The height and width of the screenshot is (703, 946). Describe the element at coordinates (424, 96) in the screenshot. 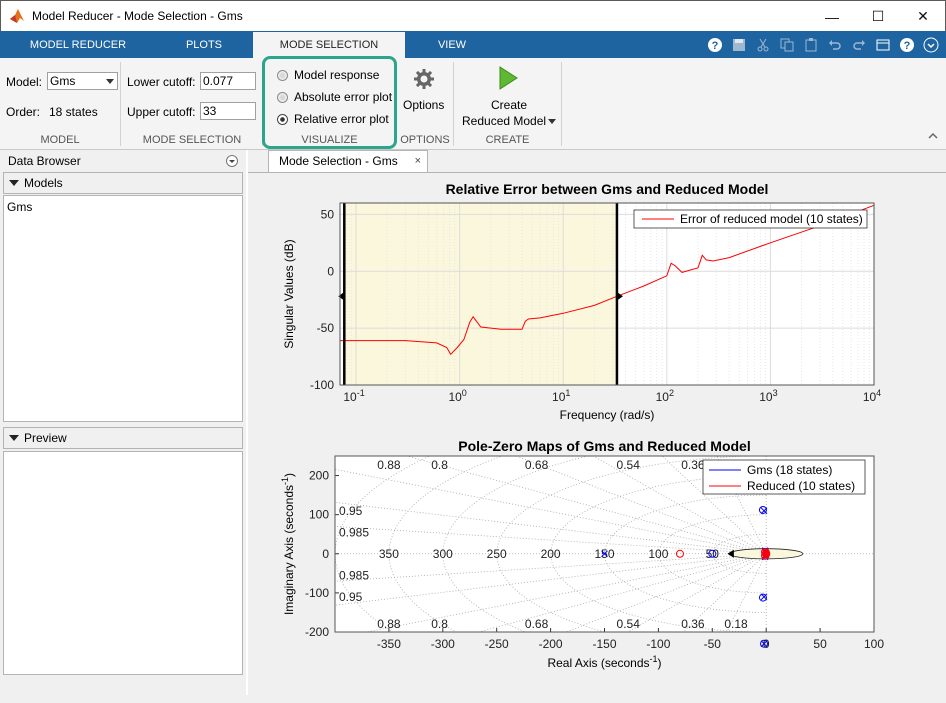

I see `options-button: Options` at that location.